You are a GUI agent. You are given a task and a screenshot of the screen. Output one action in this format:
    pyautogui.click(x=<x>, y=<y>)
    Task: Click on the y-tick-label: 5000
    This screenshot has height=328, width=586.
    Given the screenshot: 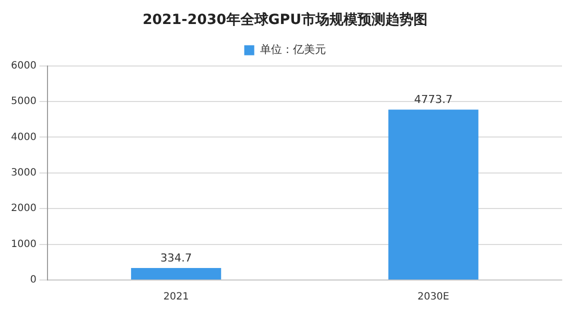 What is the action you would take?
    pyautogui.click(x=23, y=102)
    